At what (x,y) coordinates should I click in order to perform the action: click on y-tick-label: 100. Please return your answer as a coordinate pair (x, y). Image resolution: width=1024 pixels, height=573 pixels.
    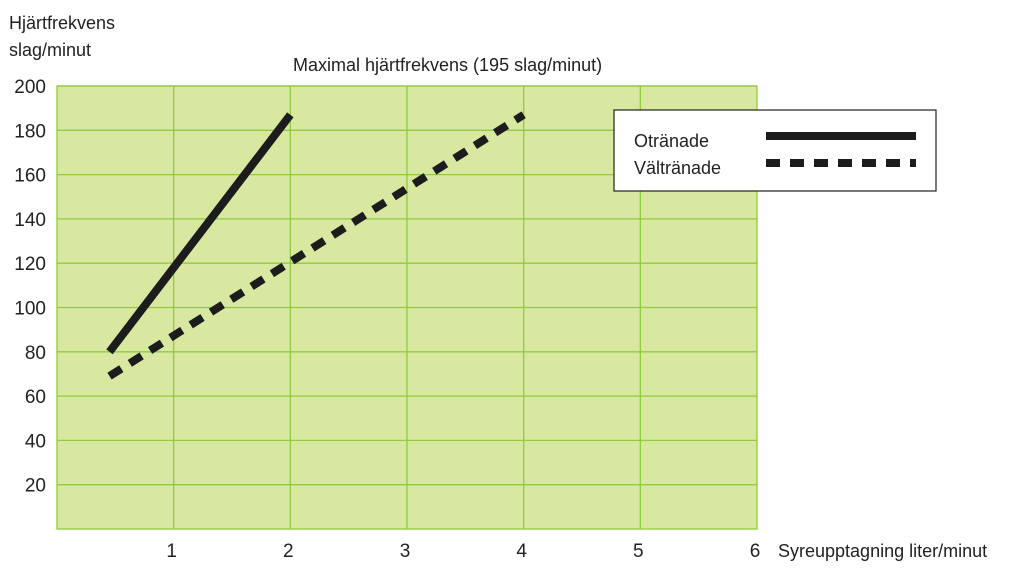
    Looking at the image, I should click on (30, 309).